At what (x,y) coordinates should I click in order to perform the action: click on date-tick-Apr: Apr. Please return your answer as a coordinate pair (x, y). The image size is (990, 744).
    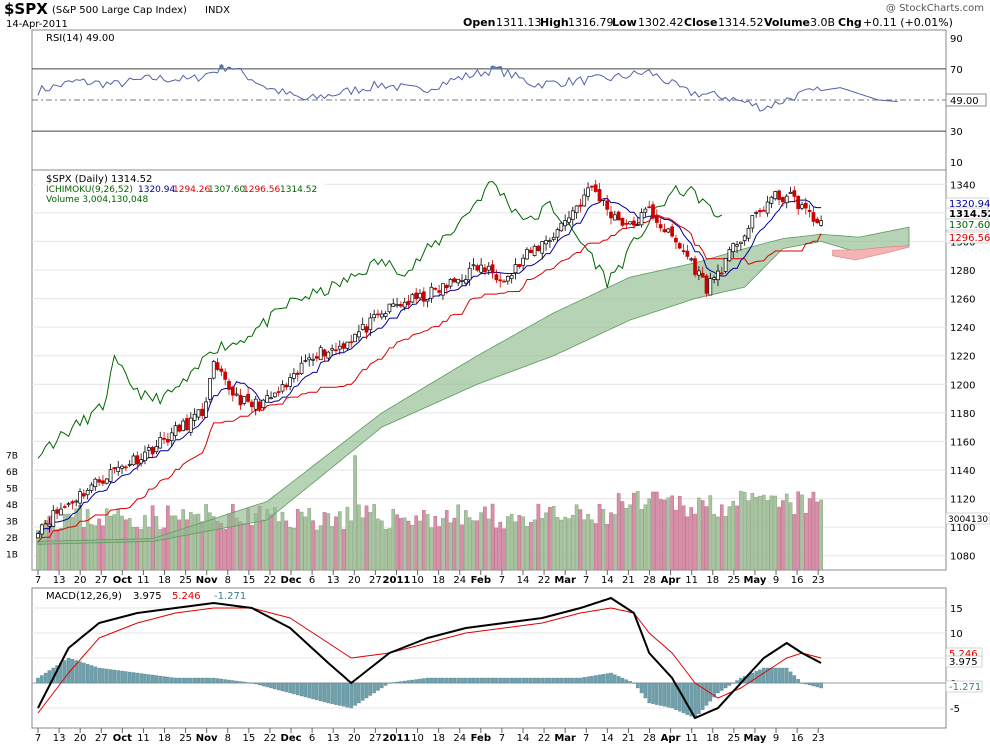
    Looking at the image, I should click on (671, 738).